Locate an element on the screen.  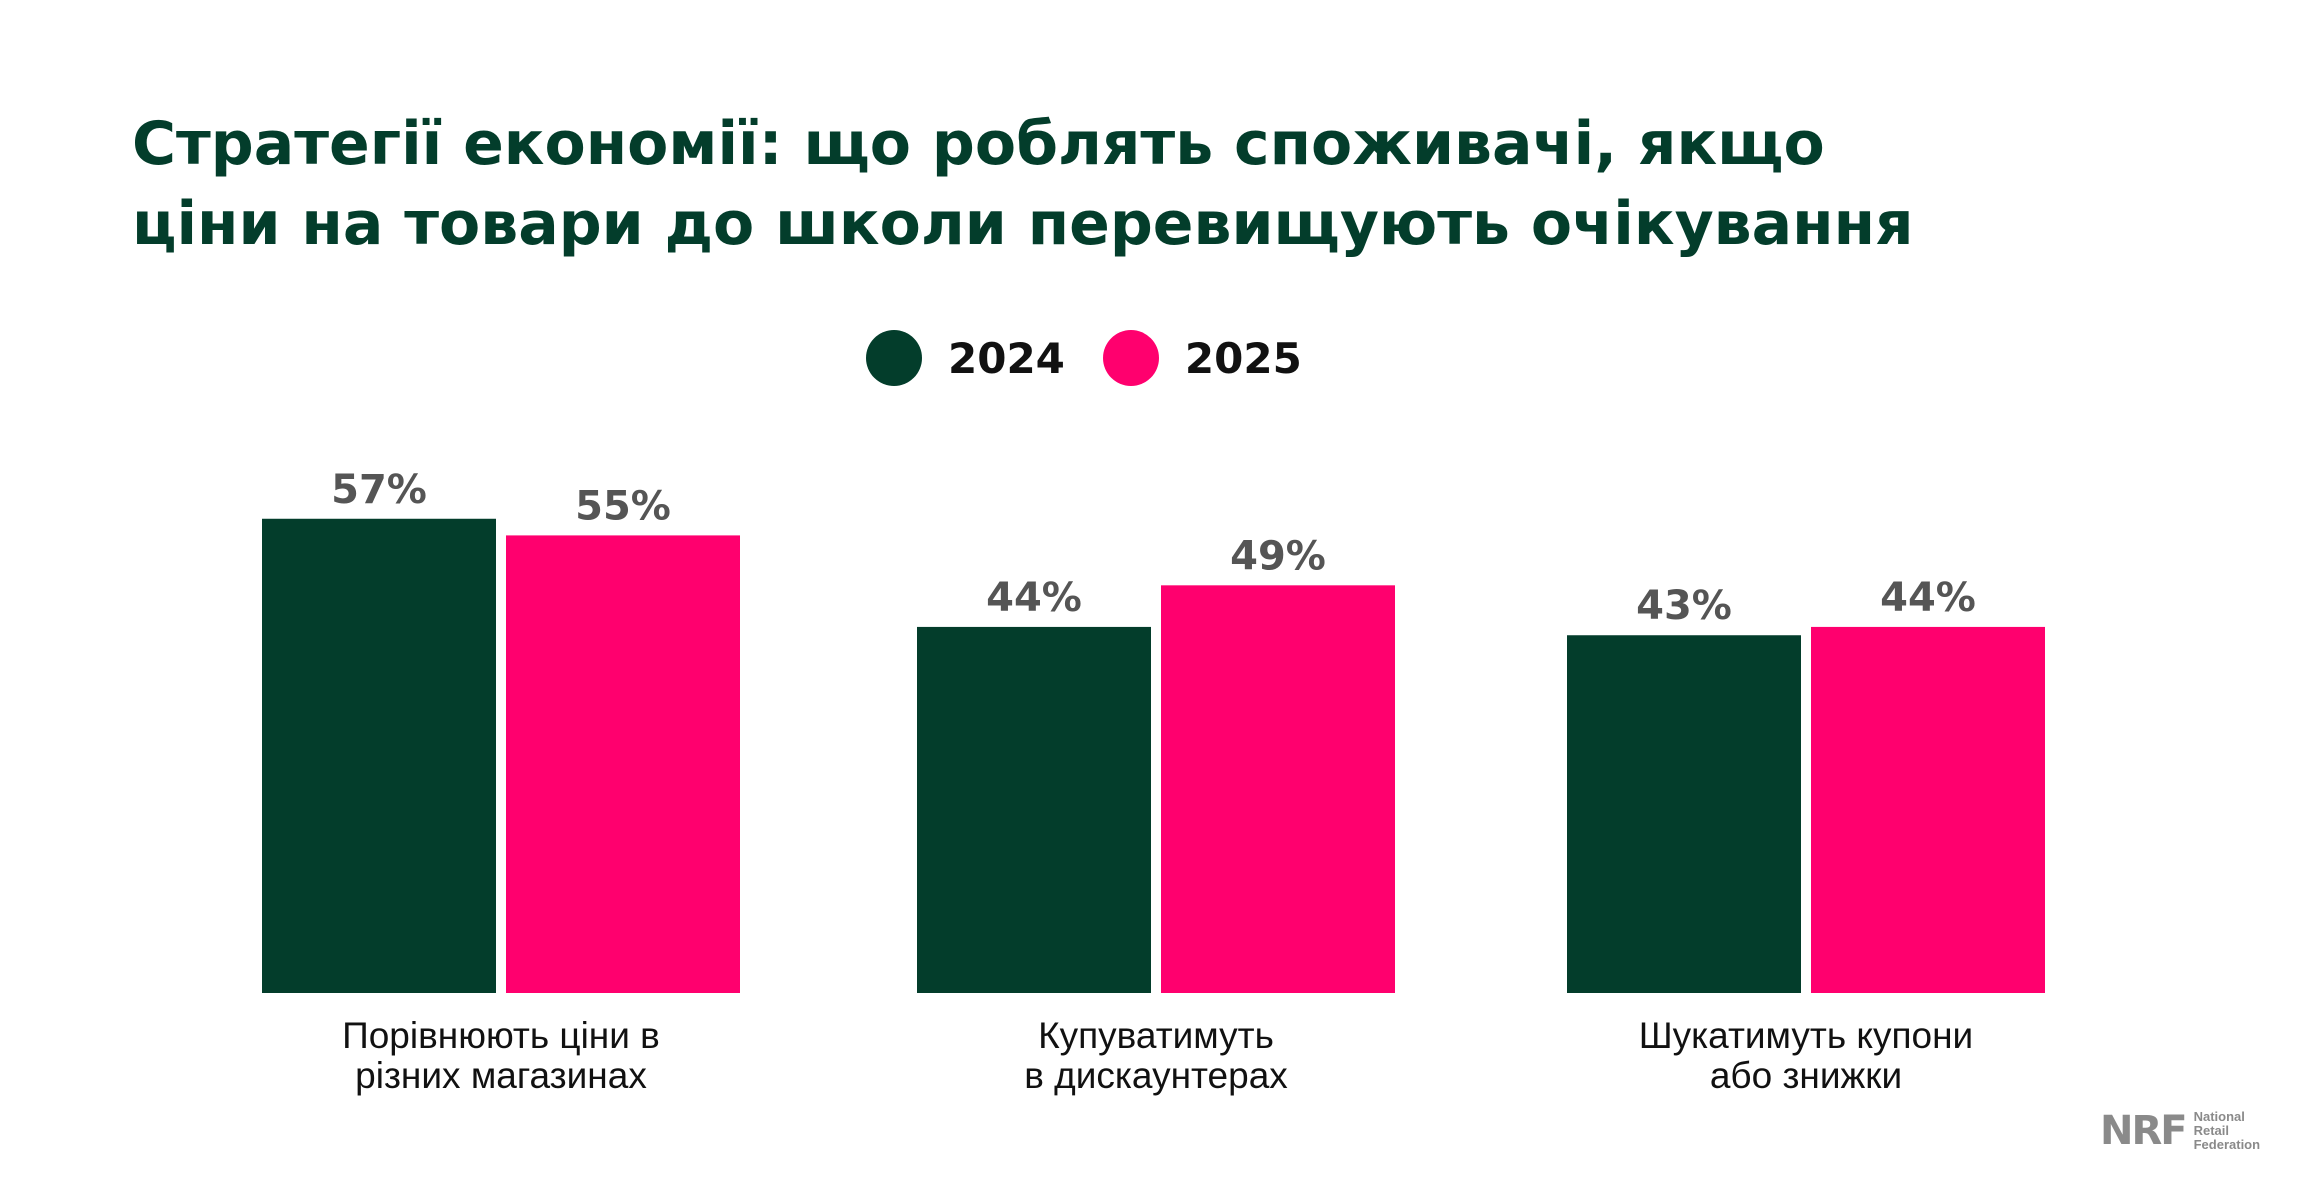
data-label-2024-2: 44% is located at coordinates (1034, 598).